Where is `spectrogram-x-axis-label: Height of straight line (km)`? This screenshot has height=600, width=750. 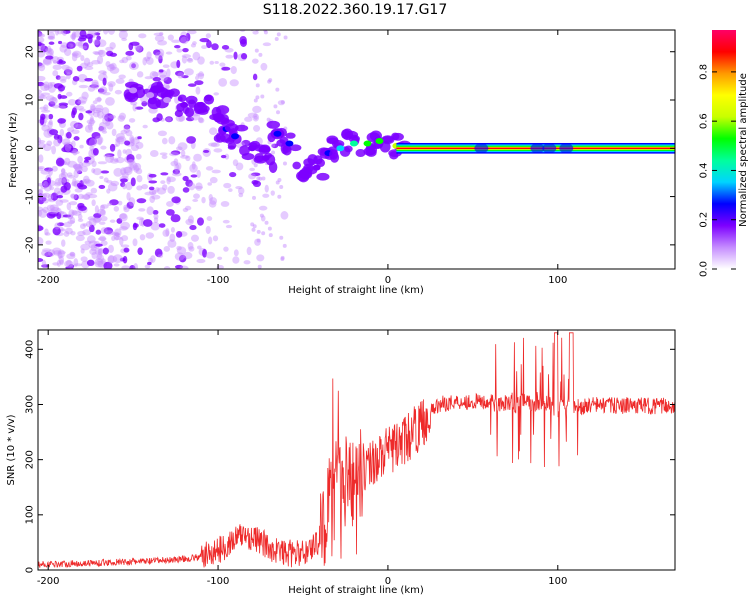
spectrogram-x-axis-label: Height of straight line (km) is located at coordinates (356, 290).